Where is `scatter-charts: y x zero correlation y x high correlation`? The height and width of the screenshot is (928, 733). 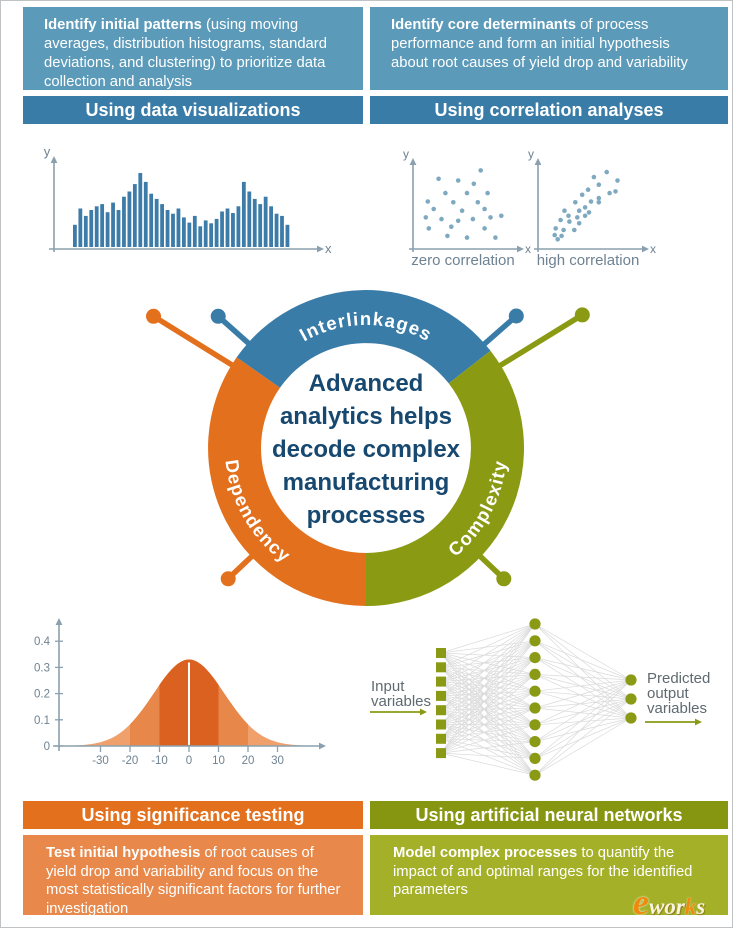
scatter-charts: y x zero correlation y x high correlation is located at coordinates (529, 208).